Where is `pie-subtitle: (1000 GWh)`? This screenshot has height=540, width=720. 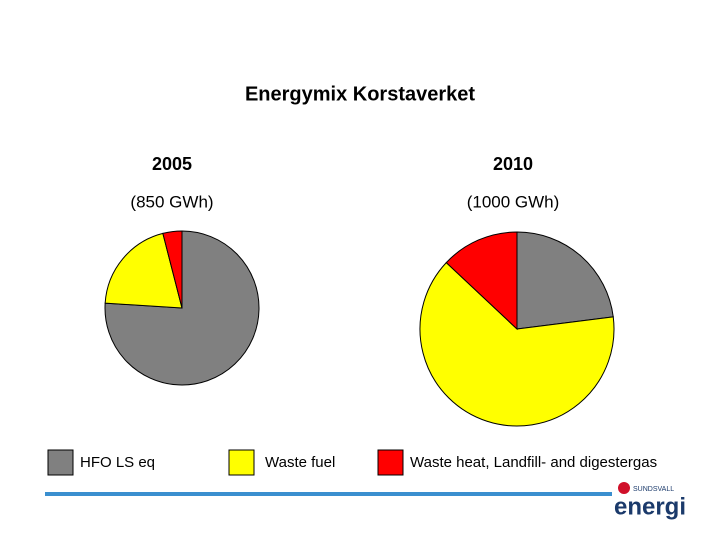 pie-subtitle: (1000 GWh) is located at coordinates (513, 201).